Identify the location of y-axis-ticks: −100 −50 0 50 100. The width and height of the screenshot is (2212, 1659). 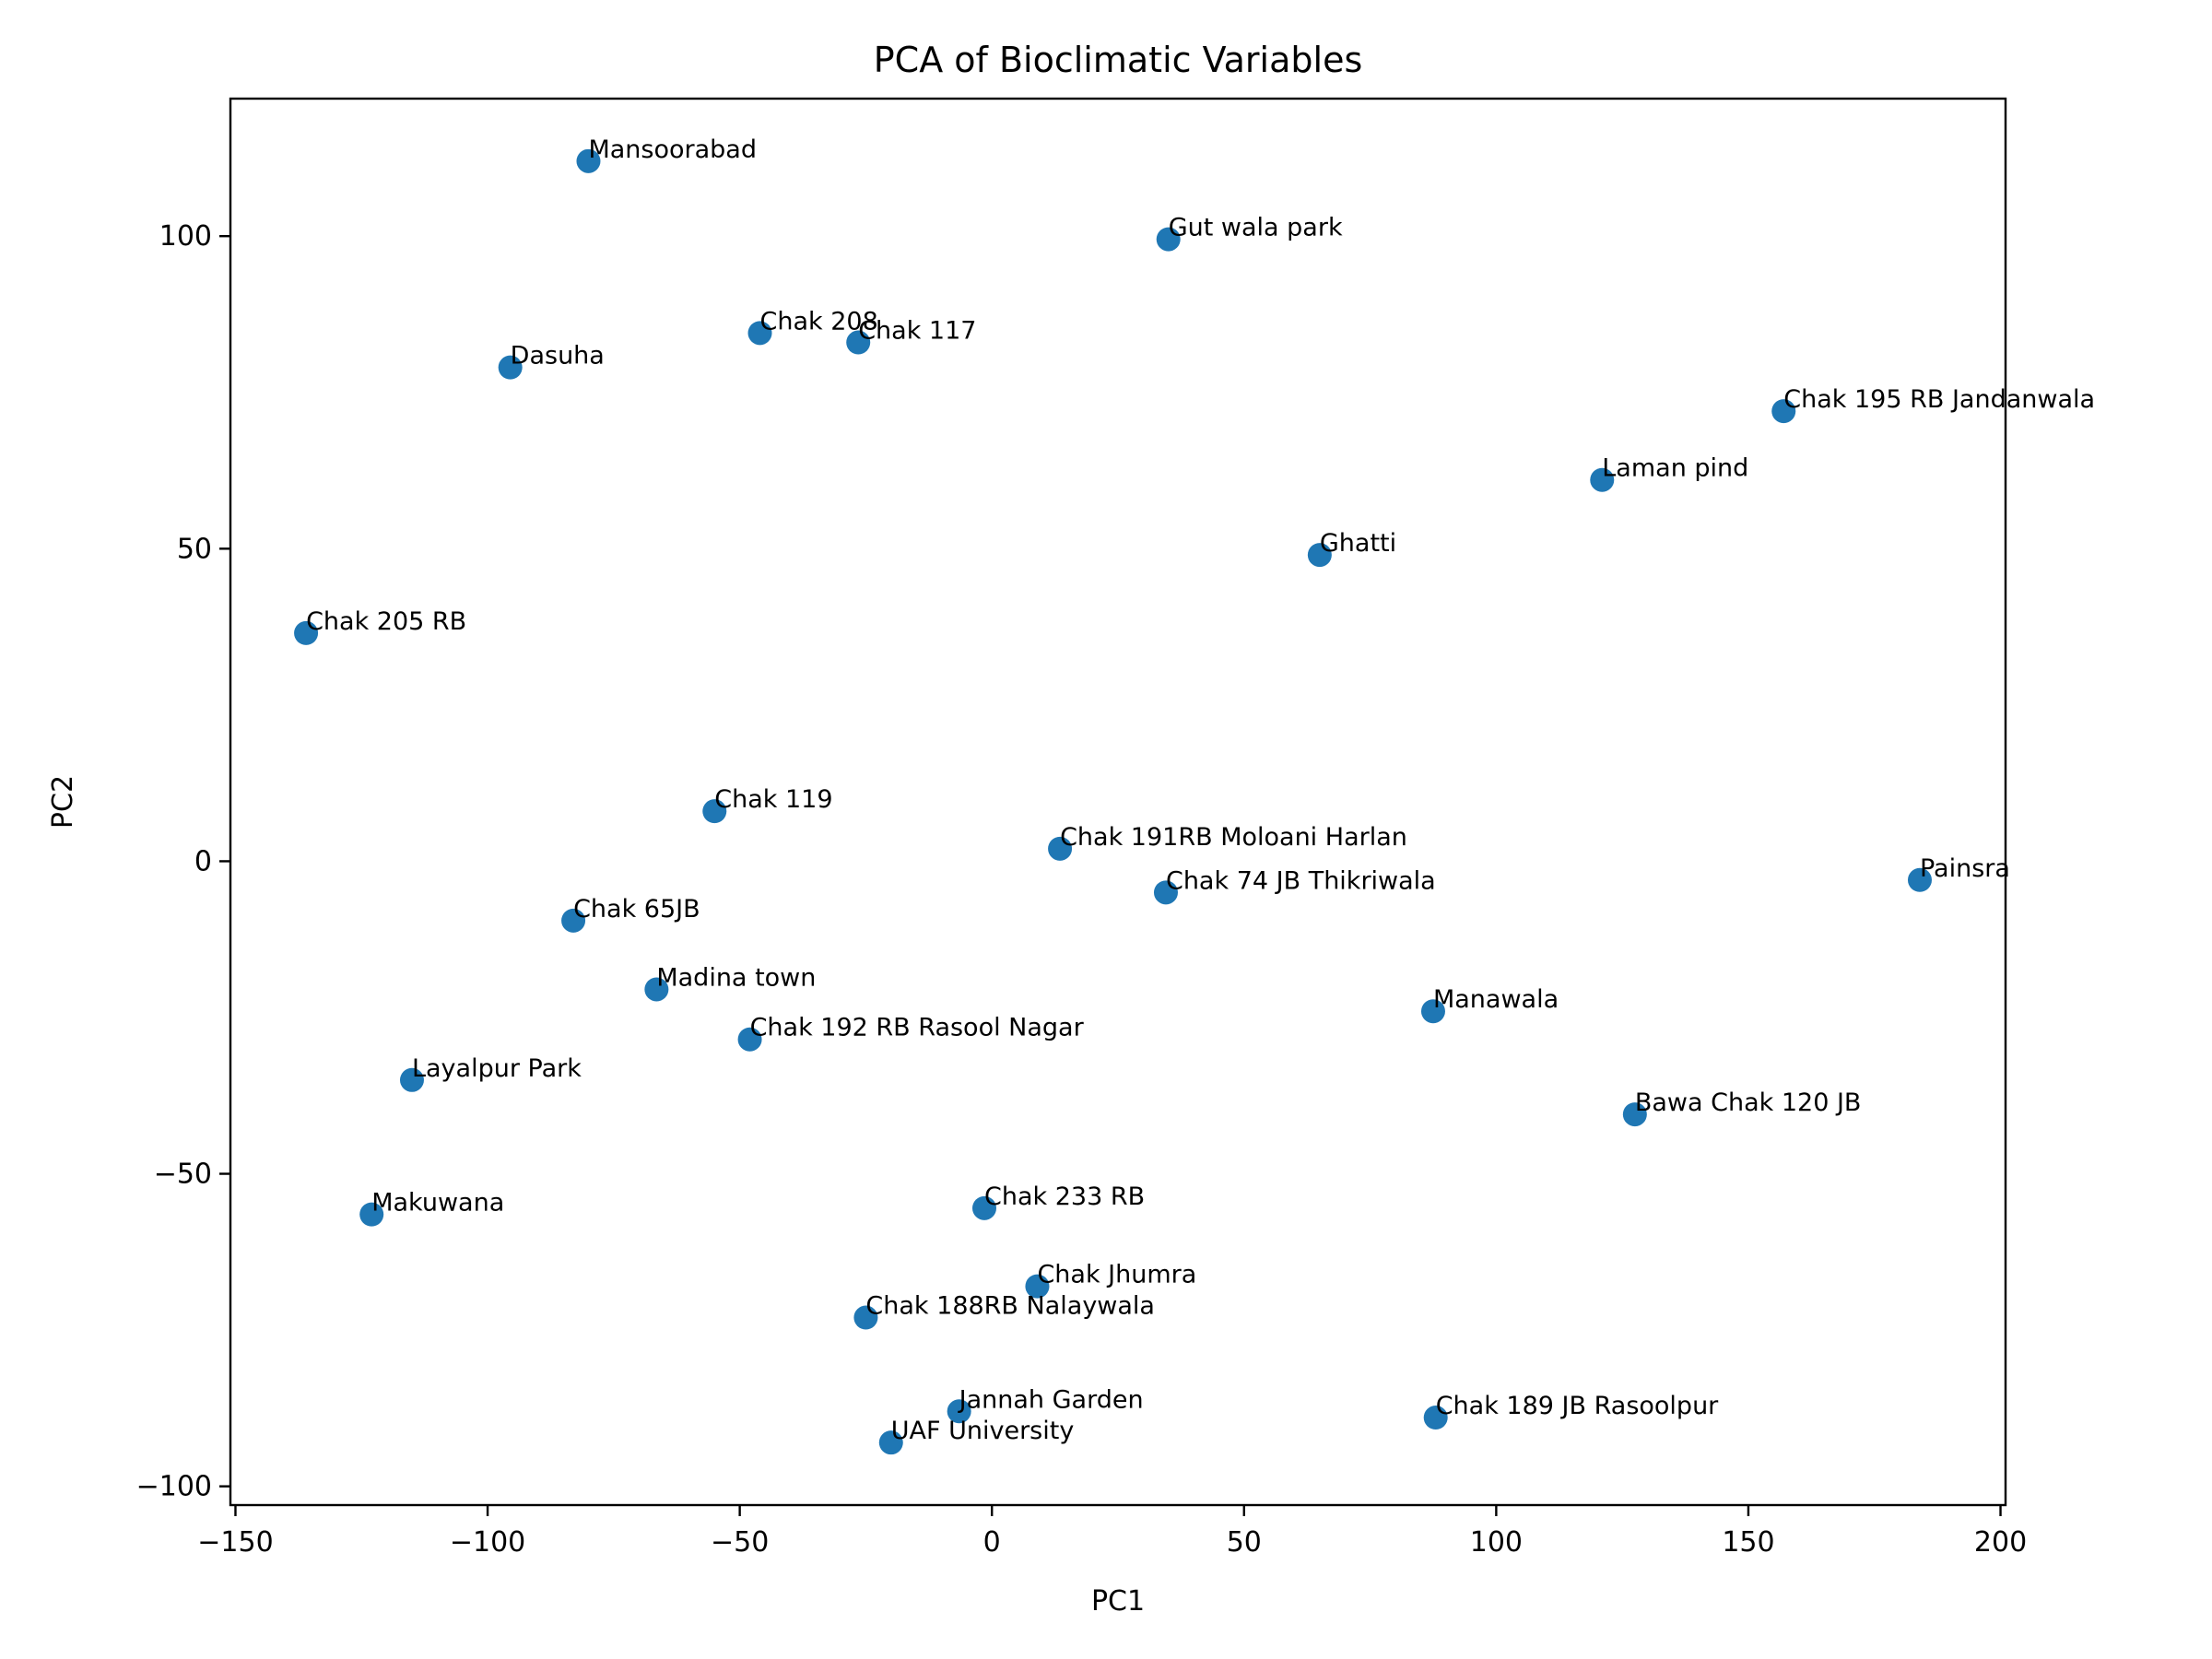
(183, 861).